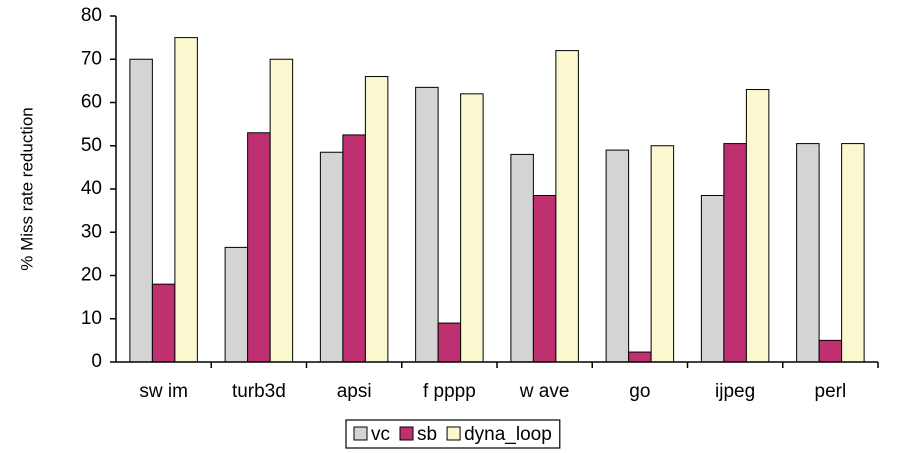  Describe the element at coordinates (91, 188) in the screenshot. I see `y-tick-label: 40` at that location.